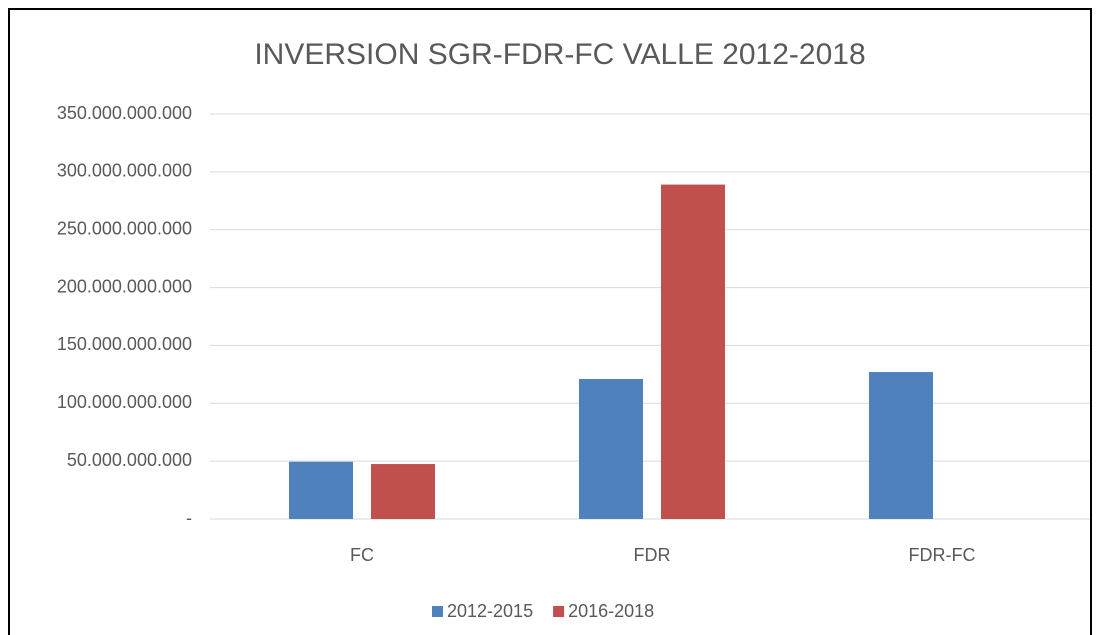 Image resolution: width=1097 pixels, height=635 pixels. What do you see at coordinates (124, 344) in the screenshot?
I see `y-tick-label: 150.000.000.000` at bounding box center [124, 344].